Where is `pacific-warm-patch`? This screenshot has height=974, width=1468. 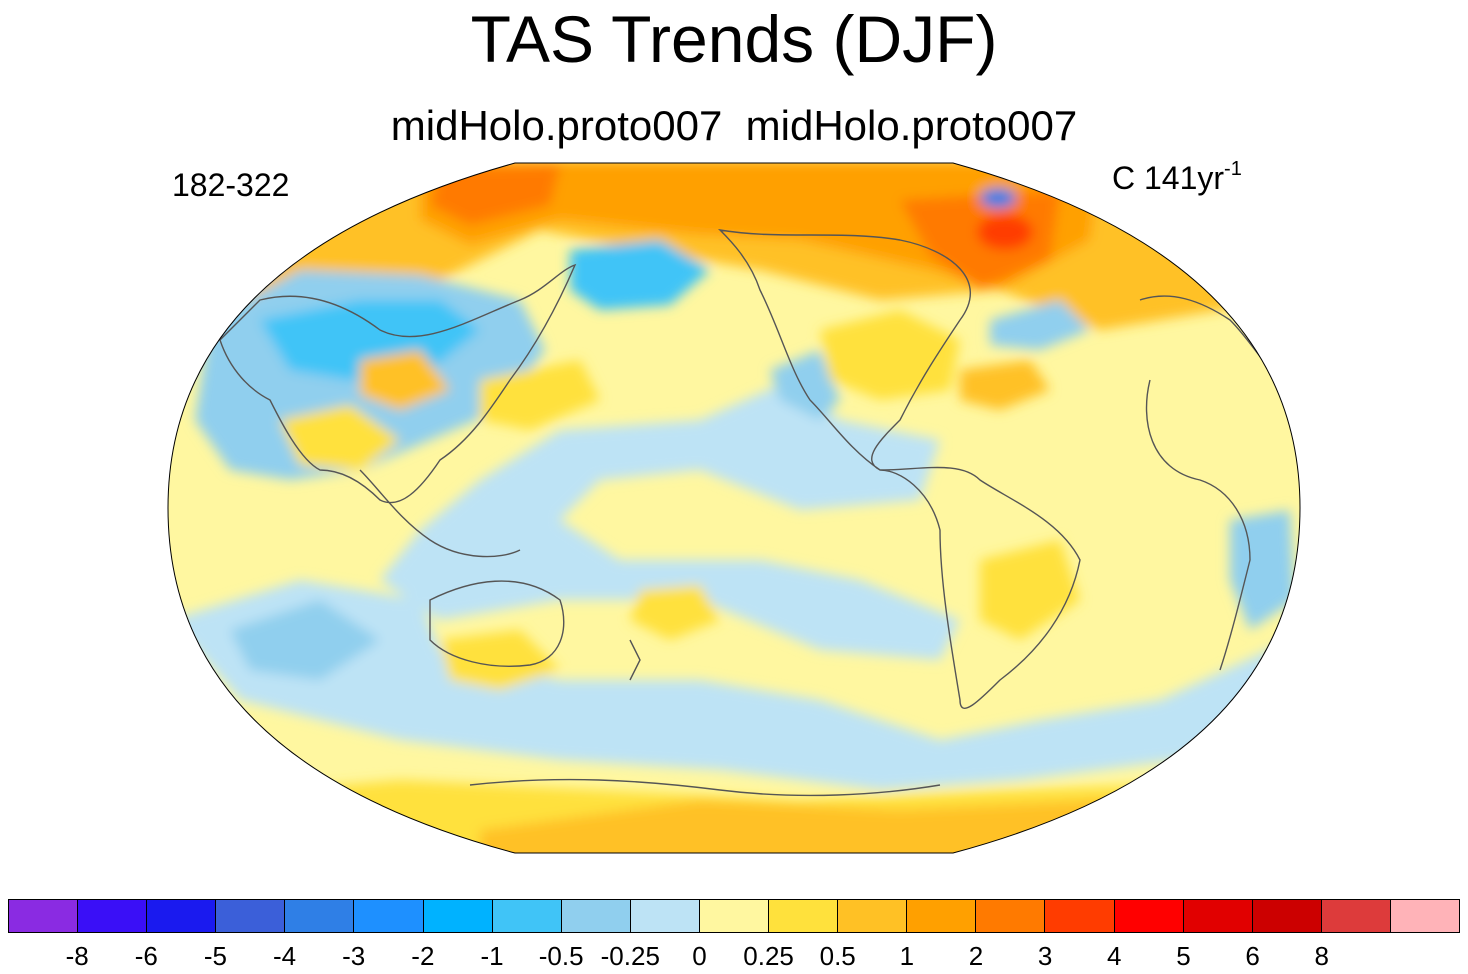
pacific-warm-patch is located at coordinates (675, 612).